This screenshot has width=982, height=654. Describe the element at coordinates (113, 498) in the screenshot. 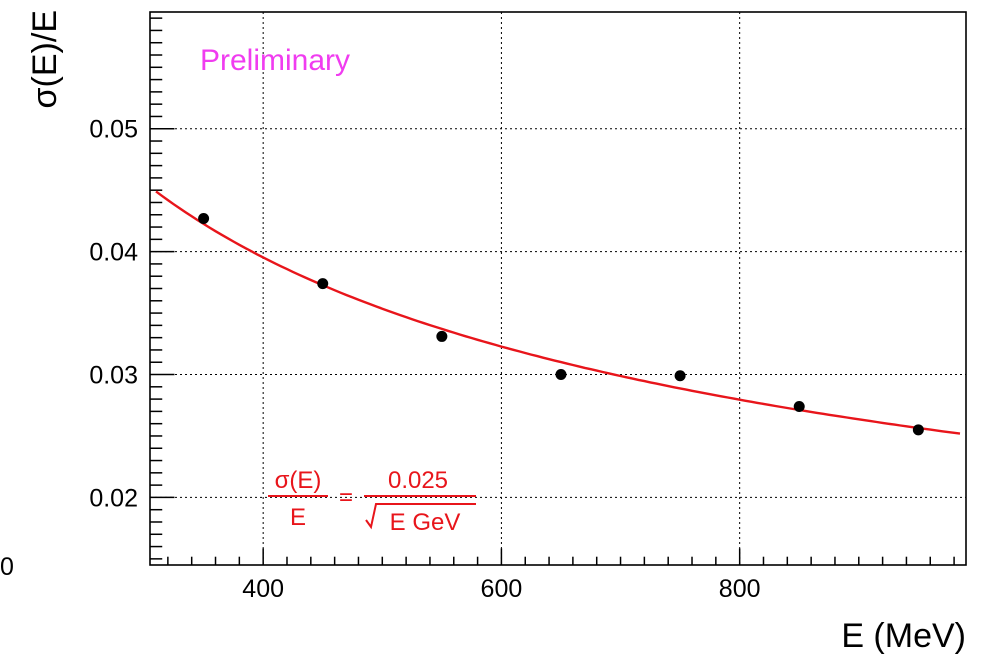

I see `y-tick-label: 0.02` at that location.